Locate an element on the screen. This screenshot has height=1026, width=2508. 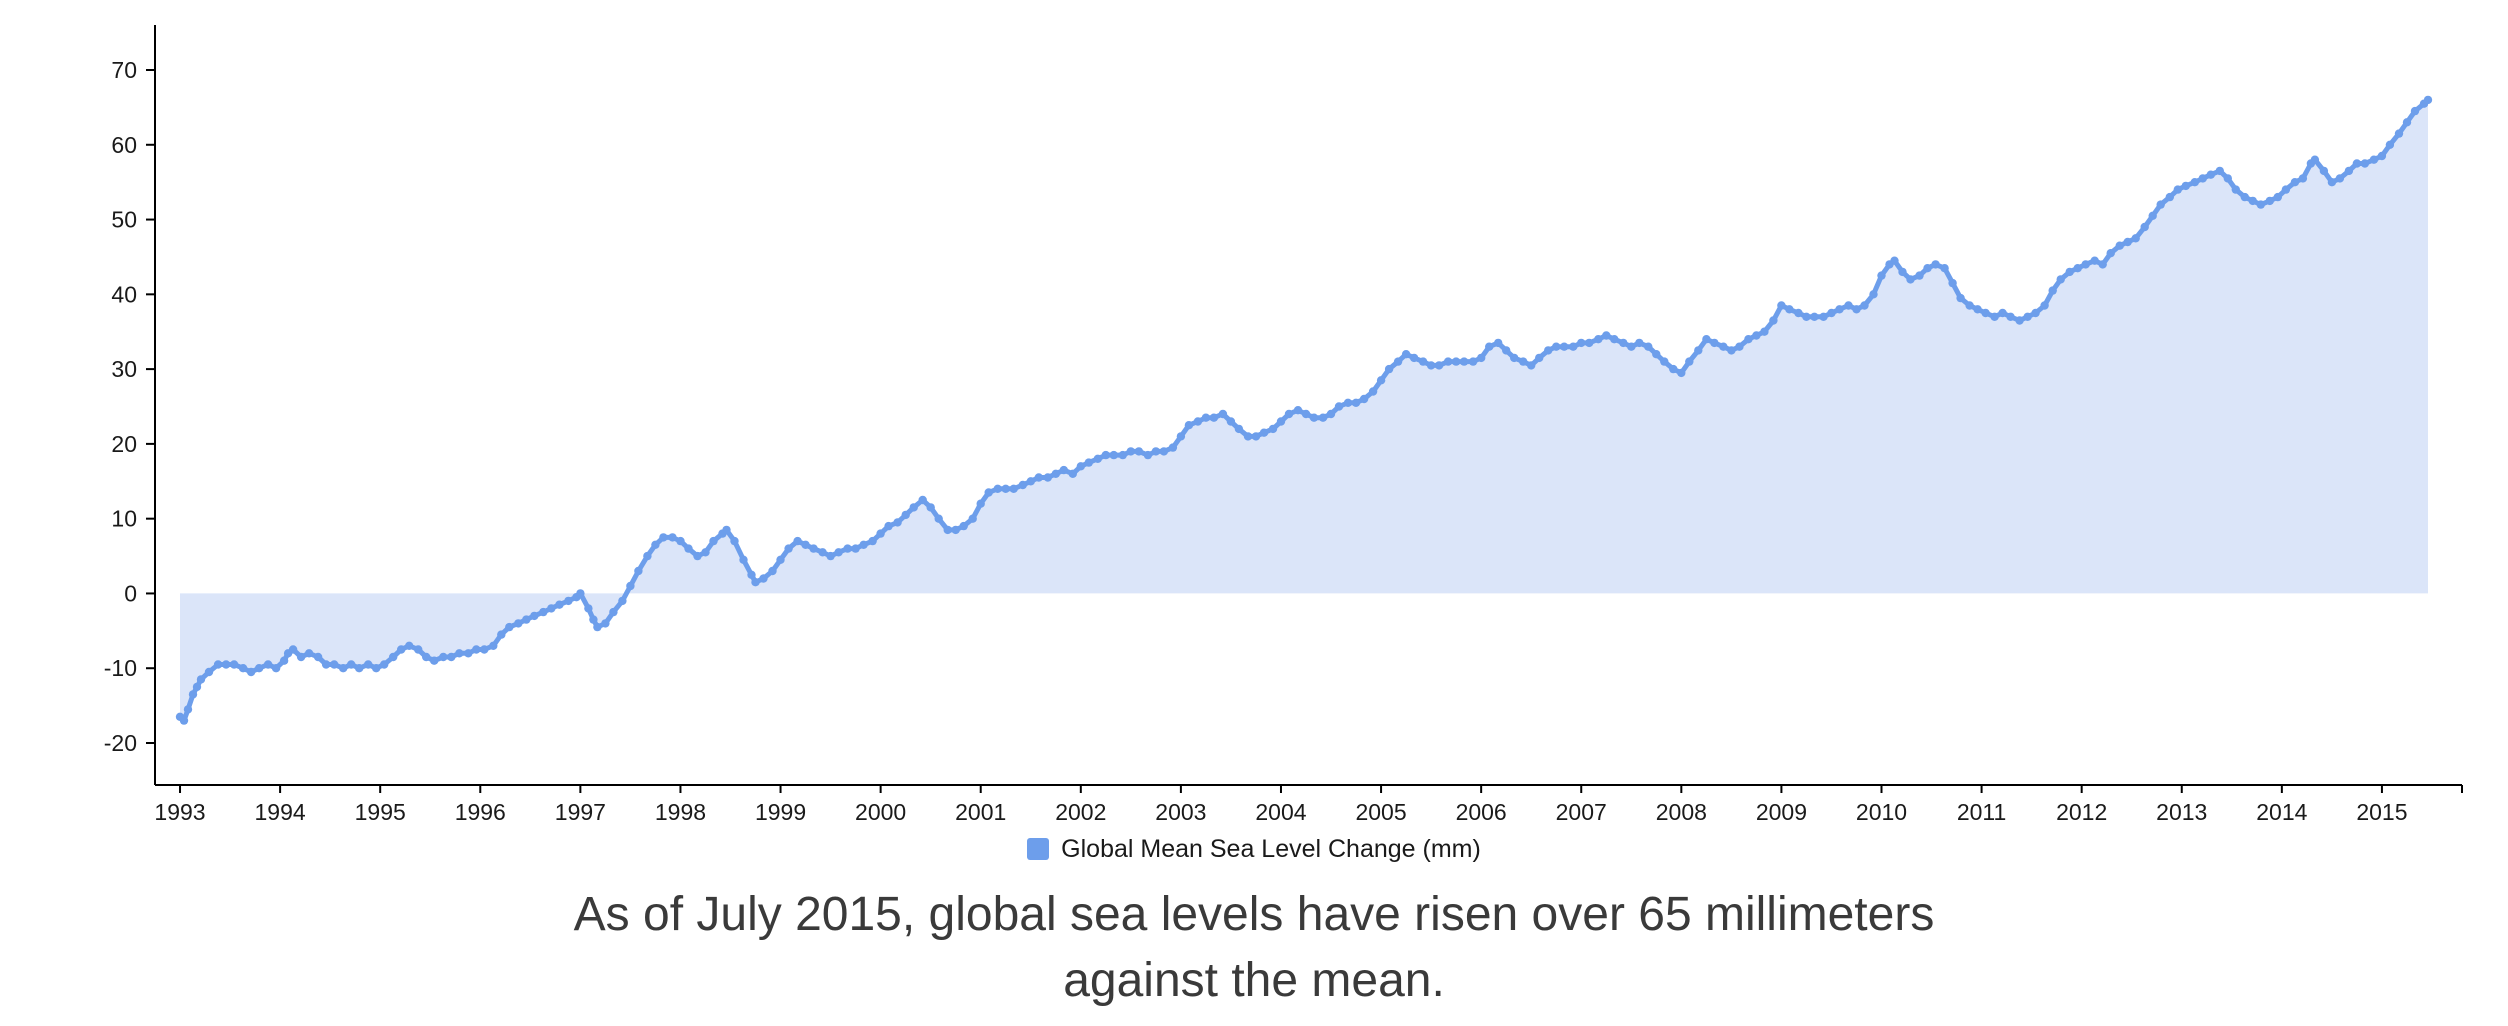
svg-text: 2008 is located at coordinates (1681, 812).